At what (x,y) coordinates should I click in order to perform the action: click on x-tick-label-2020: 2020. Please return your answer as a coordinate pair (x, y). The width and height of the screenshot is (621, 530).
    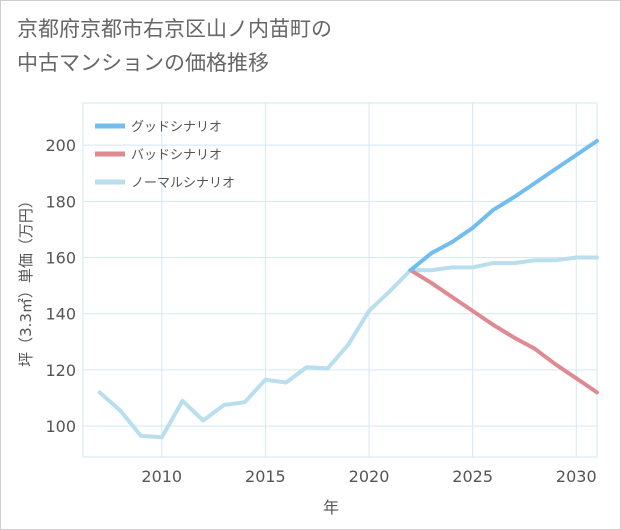
    Looking at the image, I should click on (369, 476).